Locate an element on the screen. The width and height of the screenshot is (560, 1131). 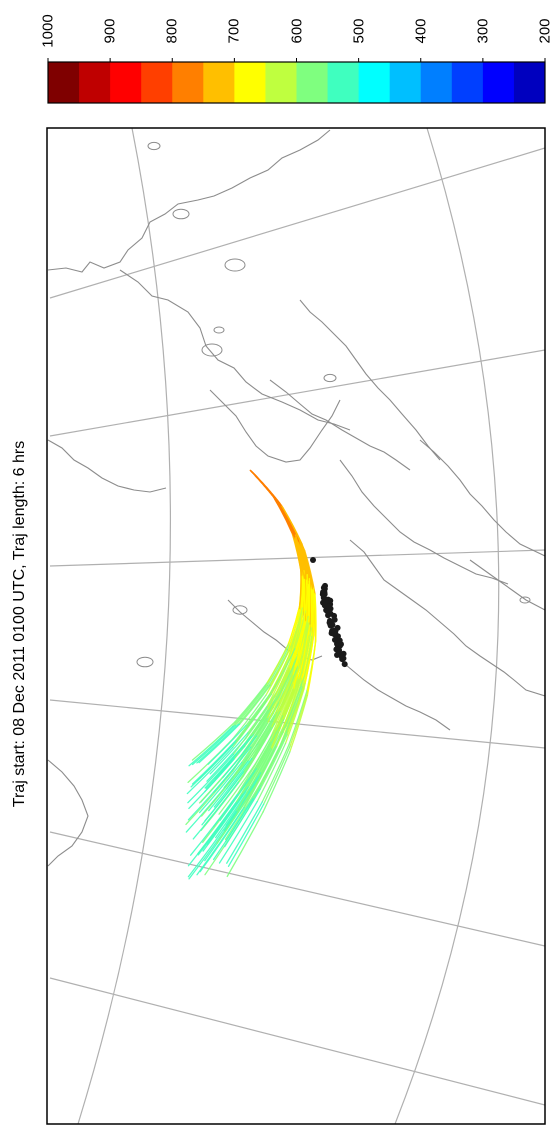
colorbar-graphic is located at coordinates (296, 81).